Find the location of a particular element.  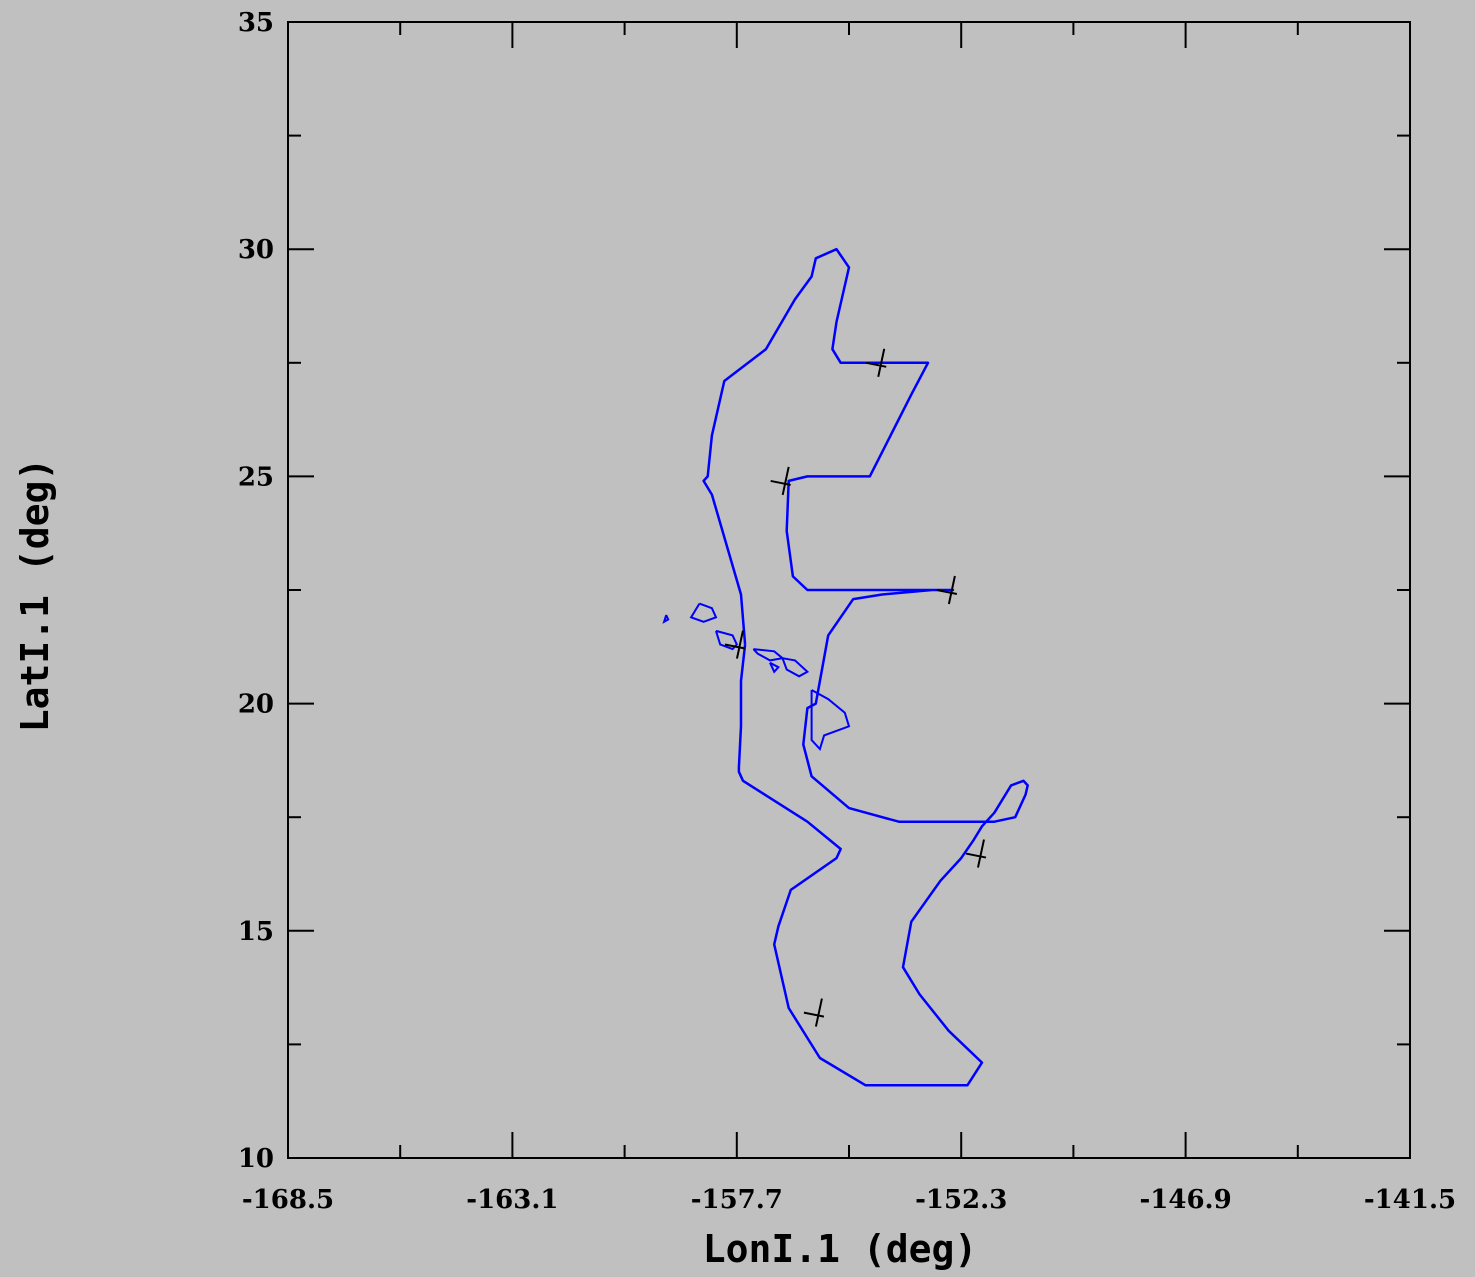

x-tick-label: -163.1 is located at coordinates (512, 1200).